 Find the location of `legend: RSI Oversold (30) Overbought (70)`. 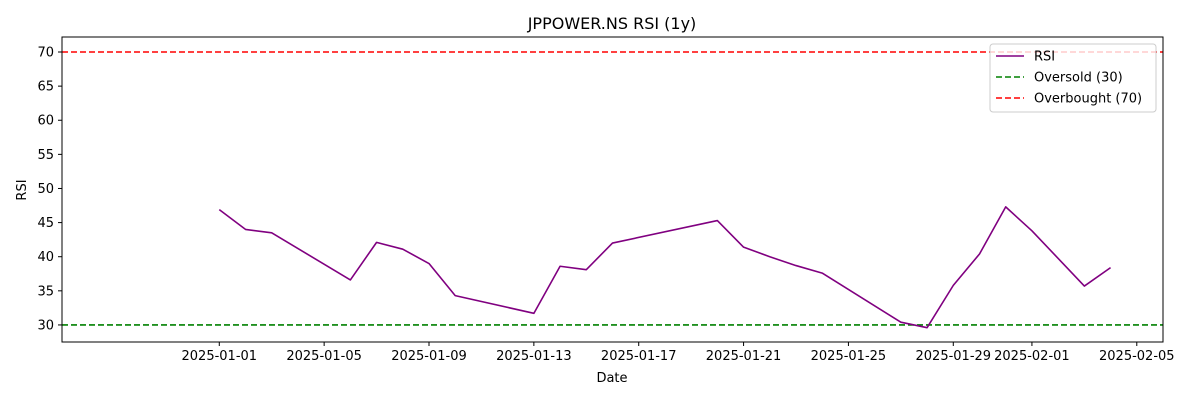

legend: RSI Oversold (30) Overbought (70) is located at coordinates (1073, 78).